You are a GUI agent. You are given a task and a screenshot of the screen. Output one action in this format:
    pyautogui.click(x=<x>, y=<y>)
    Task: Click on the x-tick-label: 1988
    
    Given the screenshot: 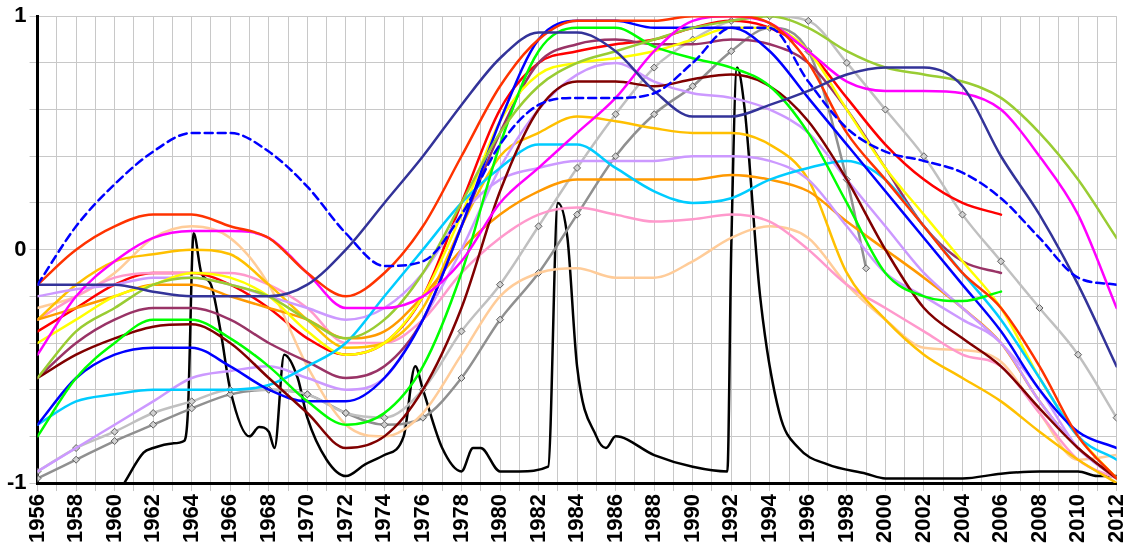 What is the action you would take?
    pyautogui.click(x=653, y=519)
    